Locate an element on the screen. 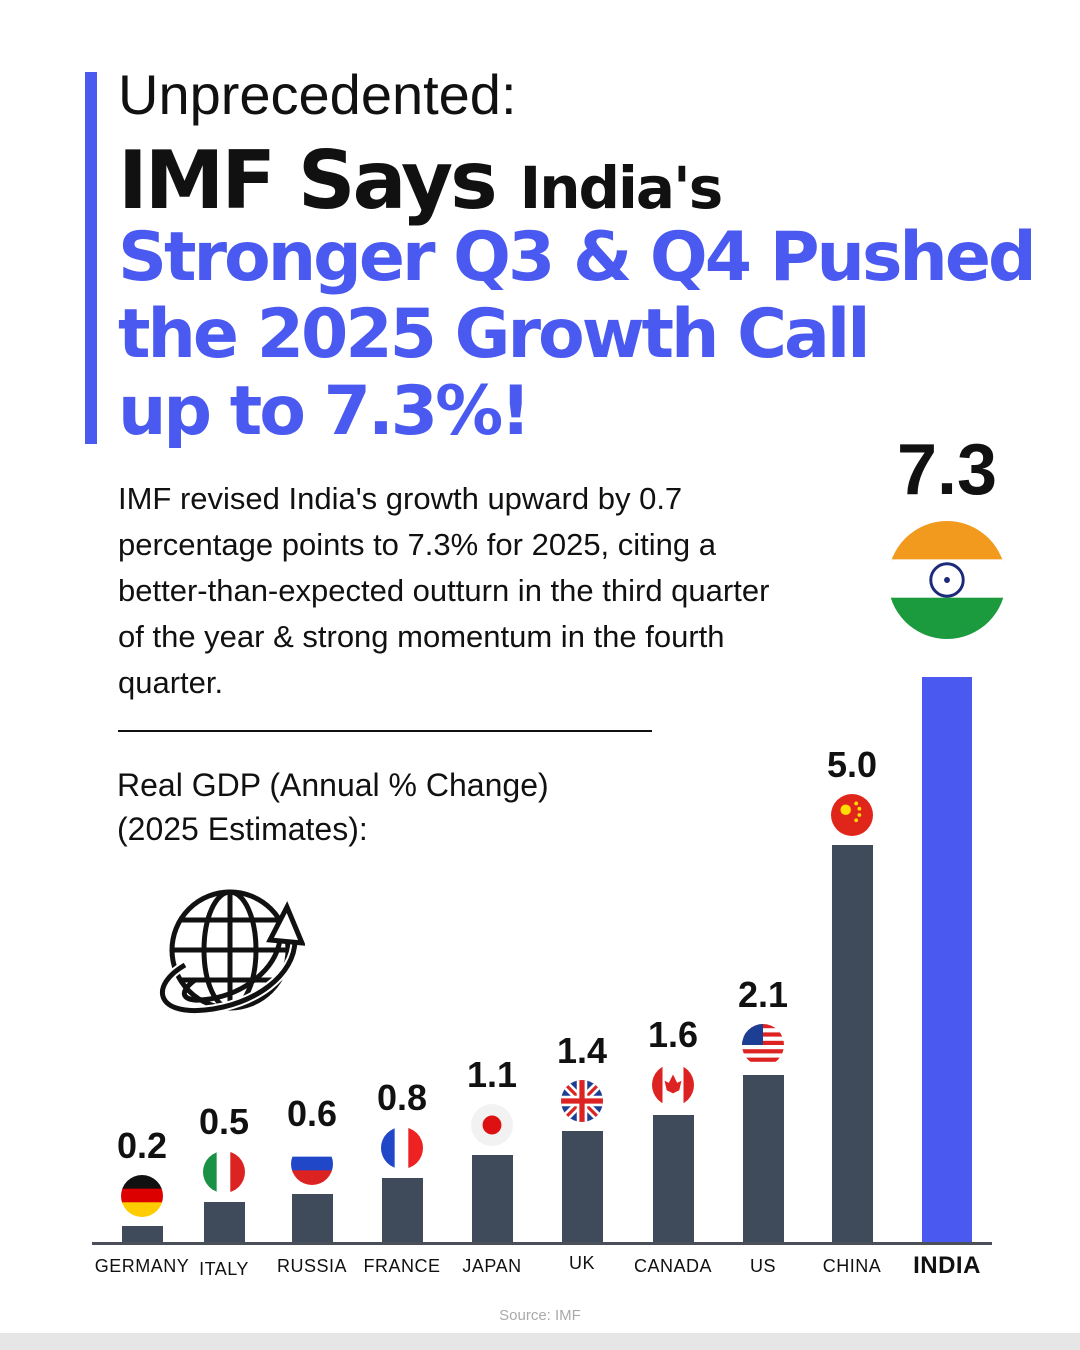  bar-germany is located at coordinates (142, 1234).